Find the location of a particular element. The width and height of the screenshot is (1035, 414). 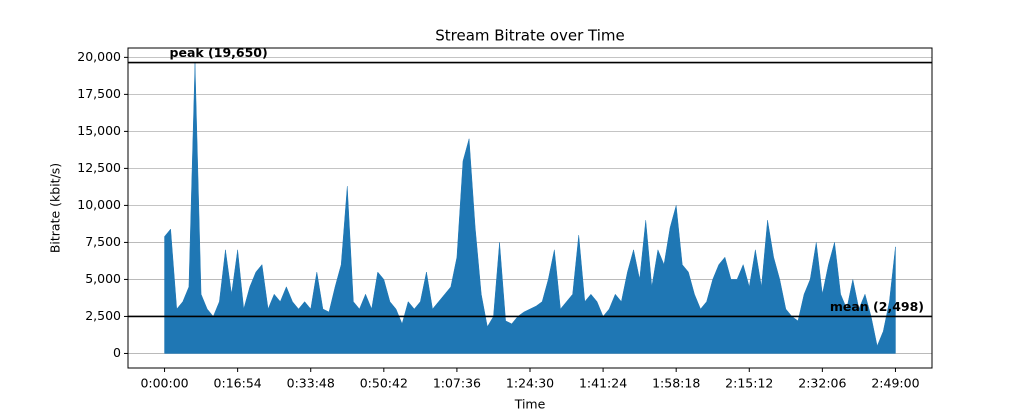

y-tick-label: 7,500 is located at coordinates (103, 241).